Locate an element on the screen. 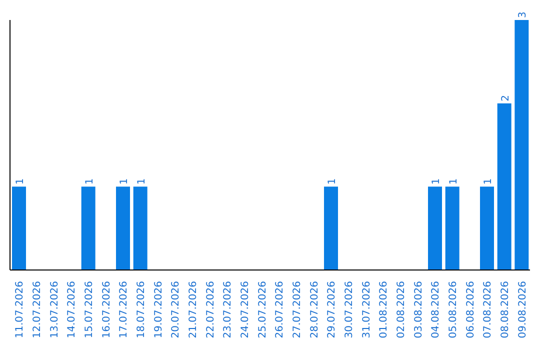 The image size is (540, 340). x-tick-label: 06.08.2026 is located at coordinates (470, 309).